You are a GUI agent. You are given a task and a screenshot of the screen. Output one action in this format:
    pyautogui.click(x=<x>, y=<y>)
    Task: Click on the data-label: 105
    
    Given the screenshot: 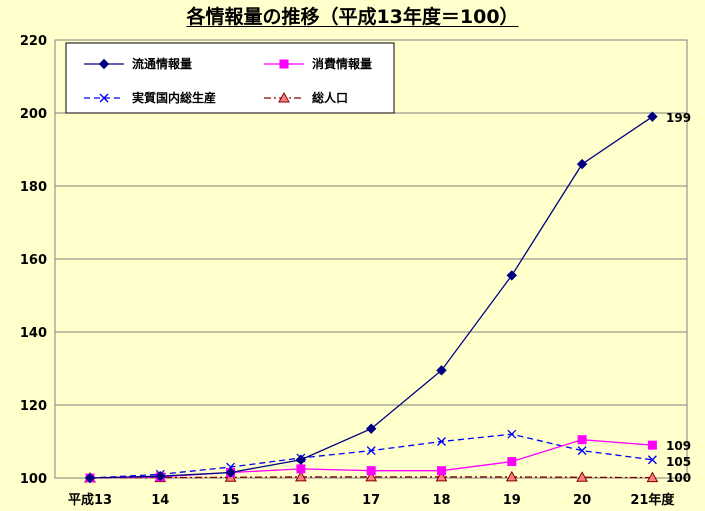 What is the action you would take?
    pyautogui.click(x=678, y=462)
    